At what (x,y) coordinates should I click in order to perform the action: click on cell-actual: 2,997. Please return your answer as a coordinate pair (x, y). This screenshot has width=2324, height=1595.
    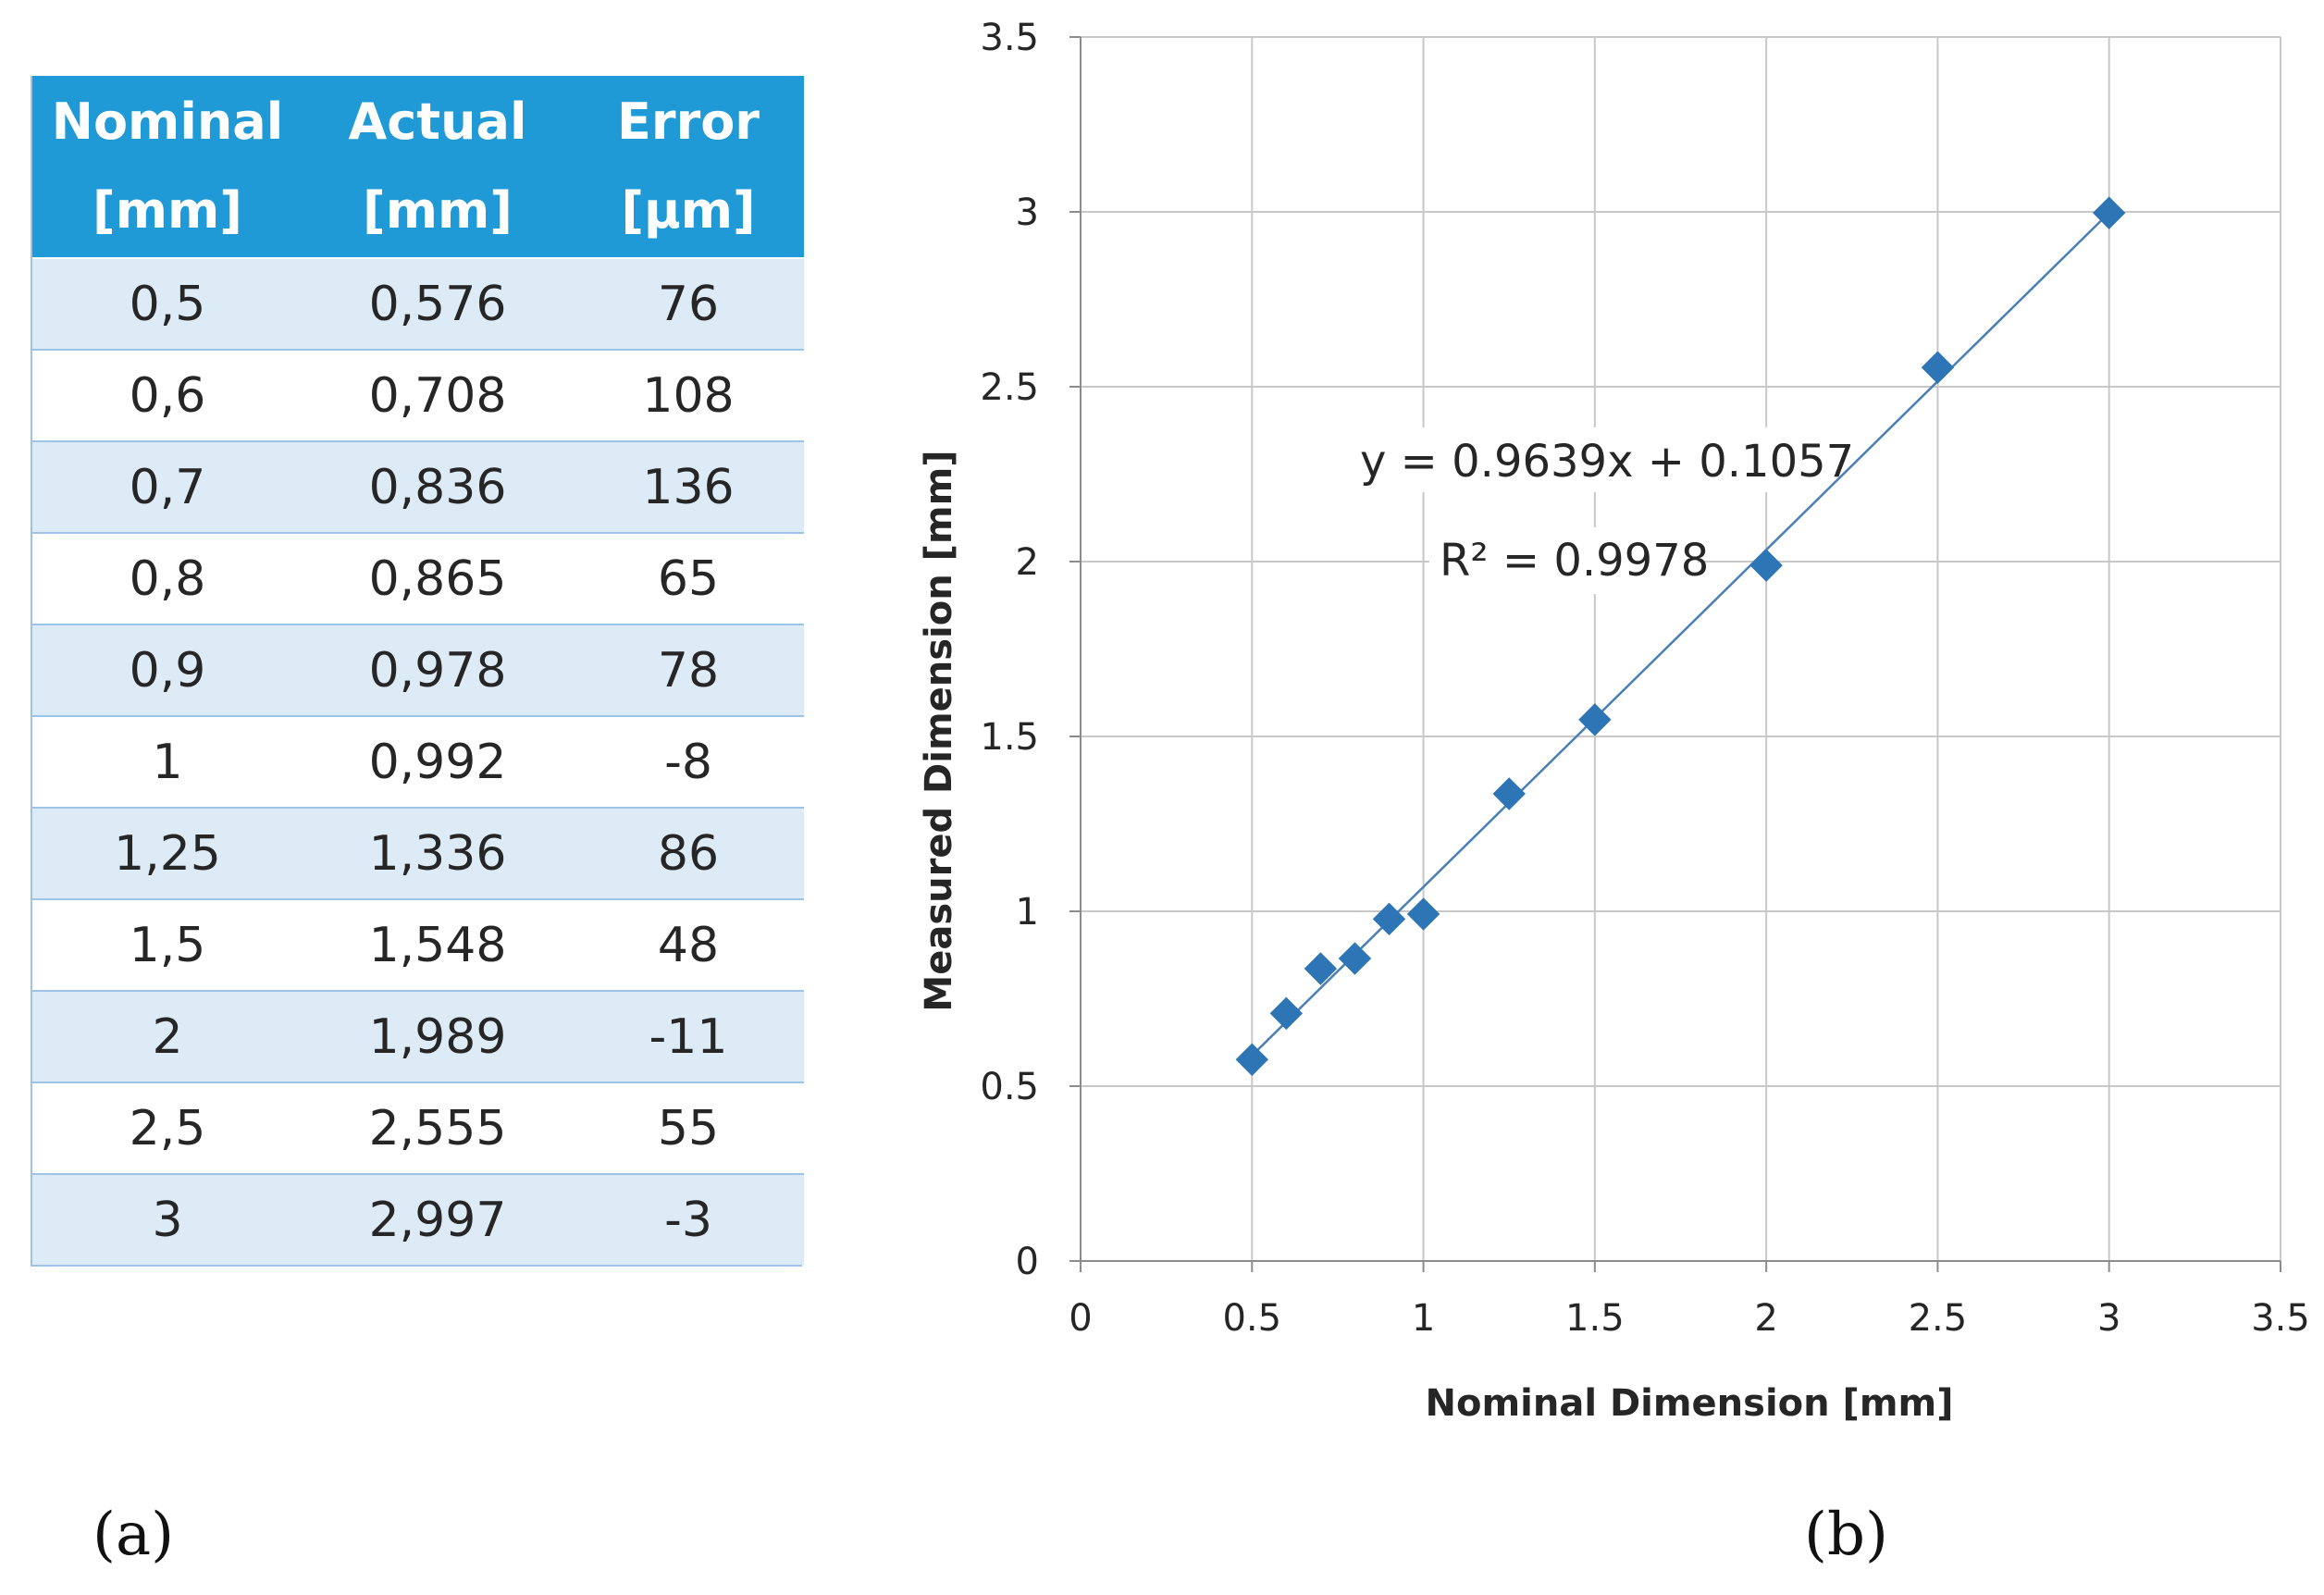
    Looking at the image, I should click on (438, 1219).